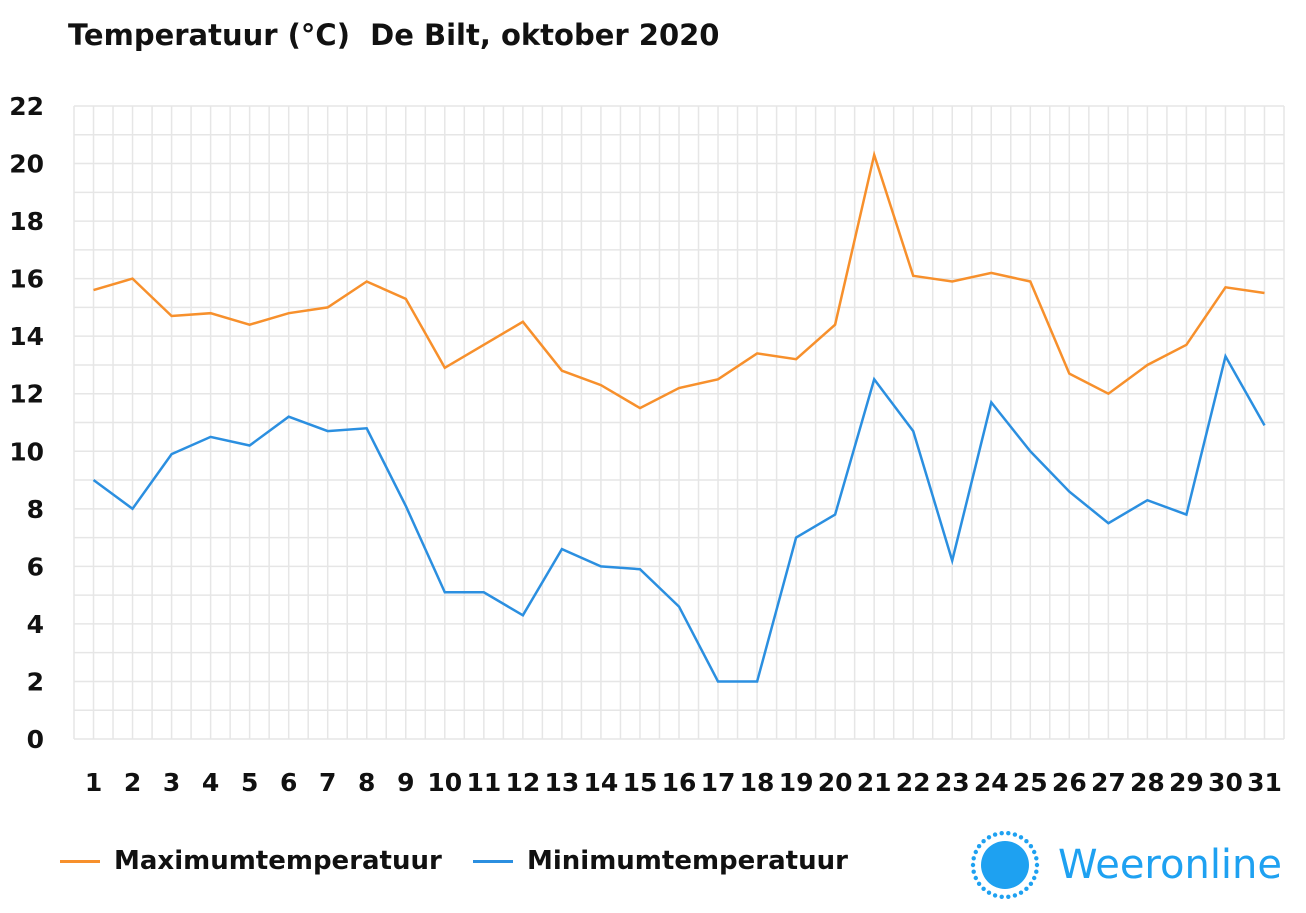  I want to click on x-tick-label: 22, so click(913, 782).